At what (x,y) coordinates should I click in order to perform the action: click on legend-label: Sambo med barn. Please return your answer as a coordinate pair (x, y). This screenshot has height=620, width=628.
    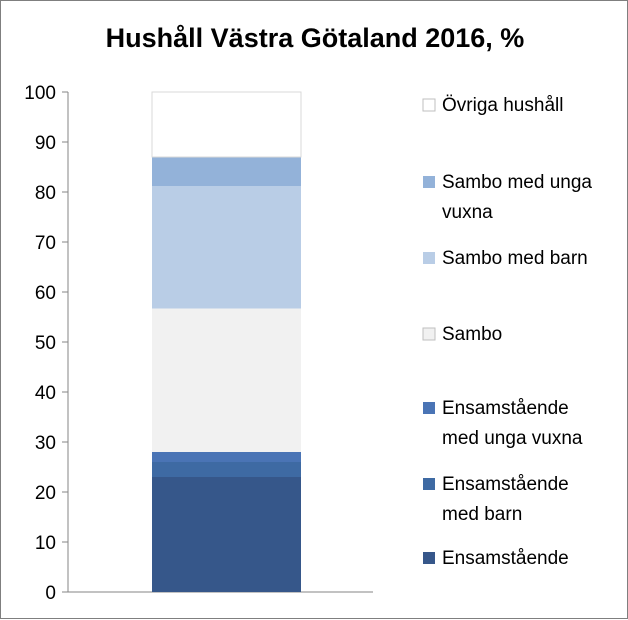
    Looking at the image, I should click on (515, 258).